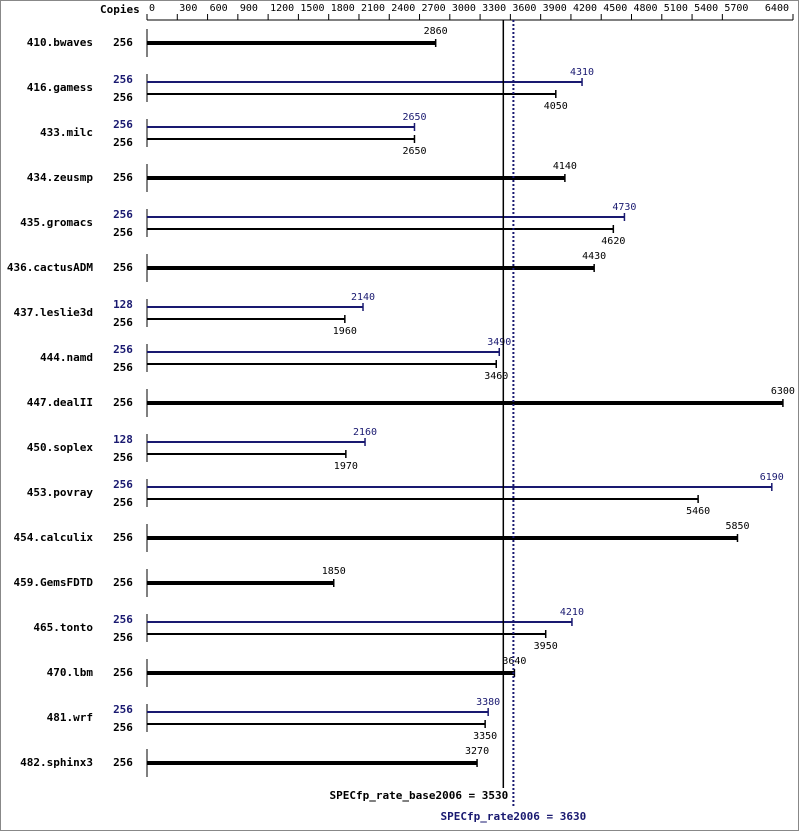 The image size is (799, 831). Describe the element at coordinates (499, 342) in the screenshot. I see `value-label: 3490` at that location.